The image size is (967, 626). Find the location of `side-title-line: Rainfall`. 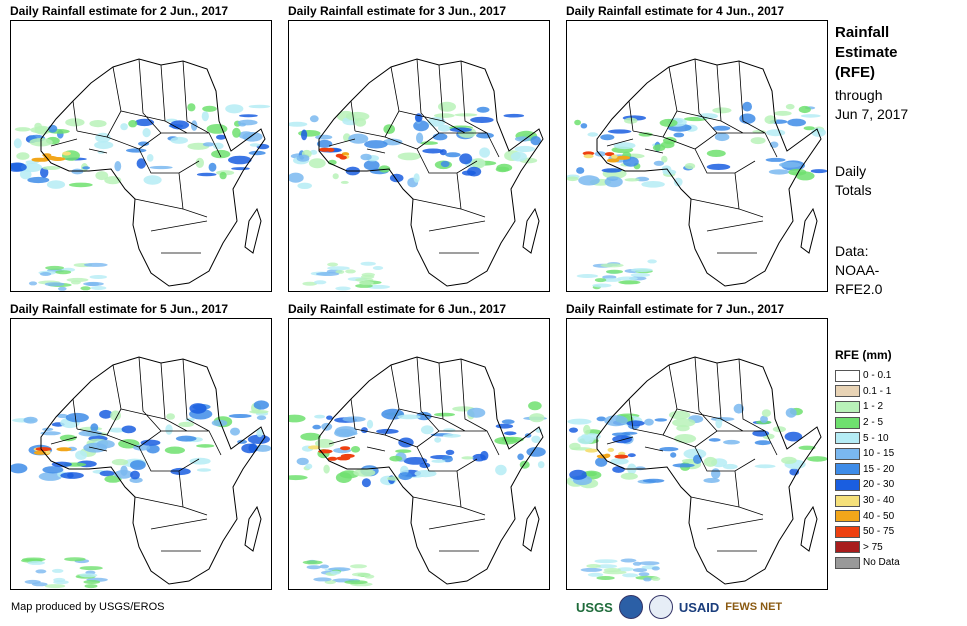

side-title-line: Rainfall is located at coordinates (862, 32).